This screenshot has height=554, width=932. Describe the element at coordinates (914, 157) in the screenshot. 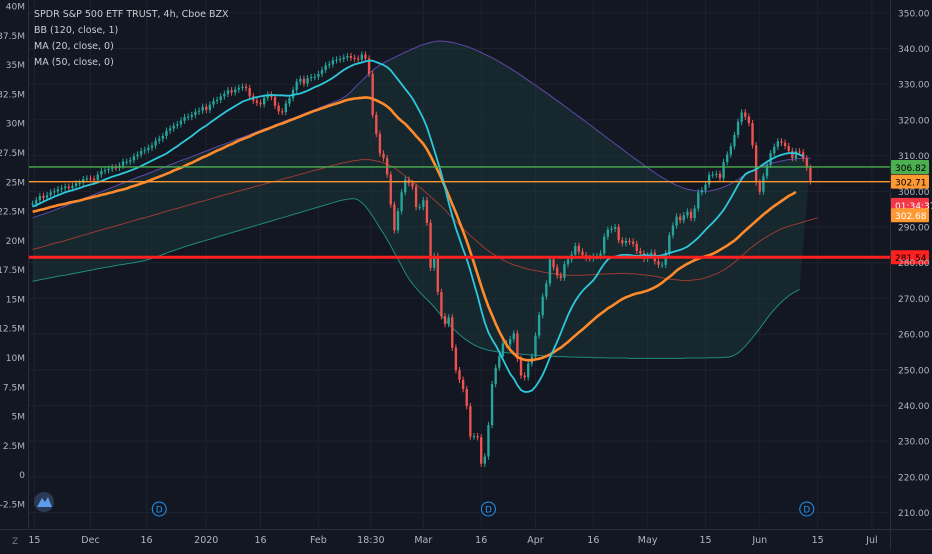

I see `price-tick-label: 310.00` at that location.